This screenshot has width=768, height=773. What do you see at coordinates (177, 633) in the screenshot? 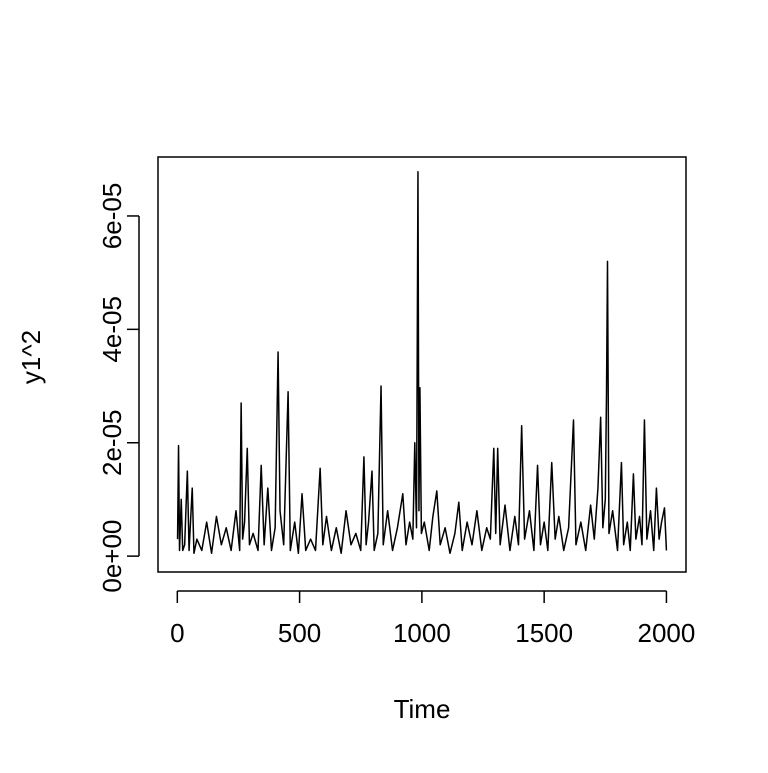
I see `x-tick-label: 0` at bounding box center [177, 633].